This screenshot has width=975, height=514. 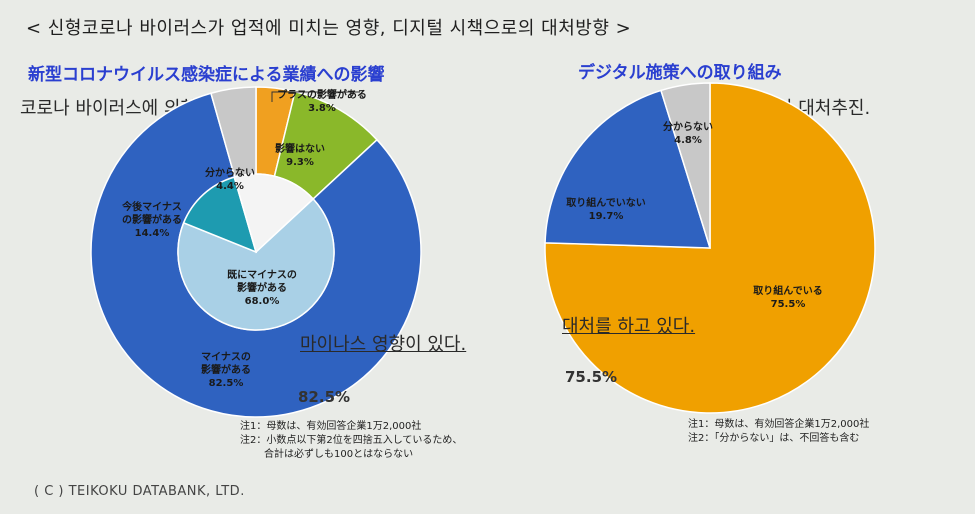 I want to click on right-footnotes: 注1：母数は、有効回答企業1万2,000社 注2：「分からない」は、不回答も含む, so click(x=778, y=432).